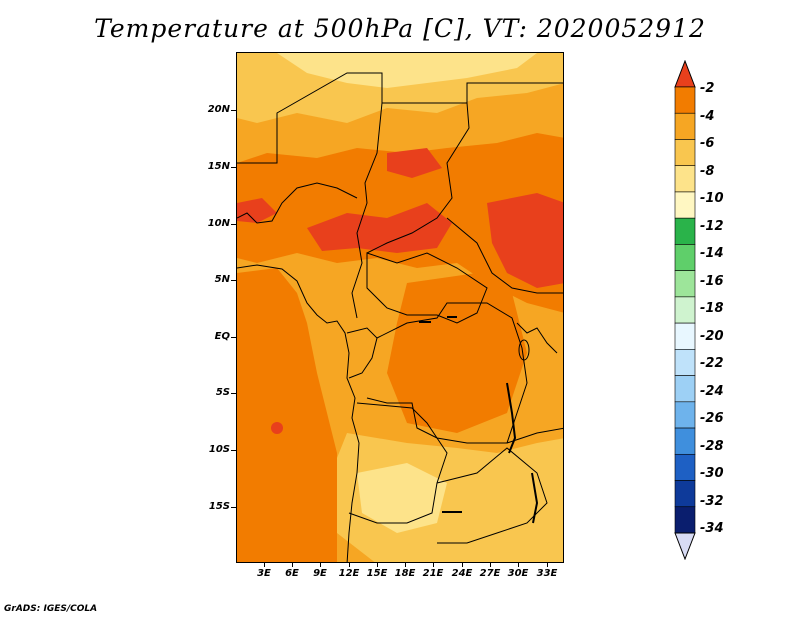  I want to click on lake-tanganyika, so click(511, 418).